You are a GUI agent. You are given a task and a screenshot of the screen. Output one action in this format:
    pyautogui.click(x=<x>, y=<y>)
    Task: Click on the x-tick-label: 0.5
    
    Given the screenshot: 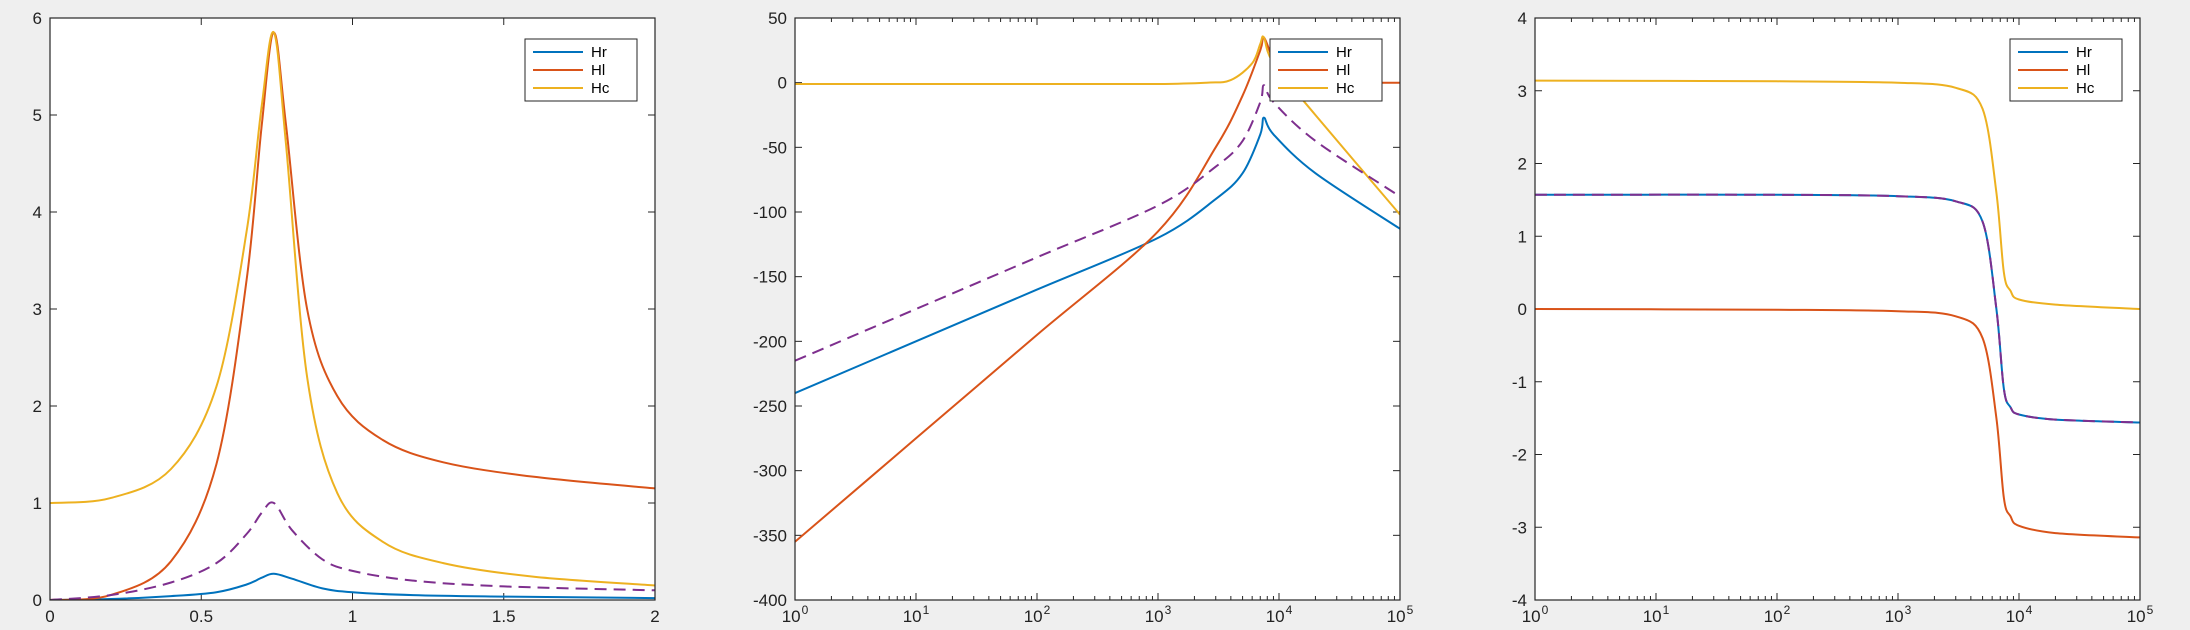 What is the action you would take?
    pyautogui.click(x=201, y=616)
    